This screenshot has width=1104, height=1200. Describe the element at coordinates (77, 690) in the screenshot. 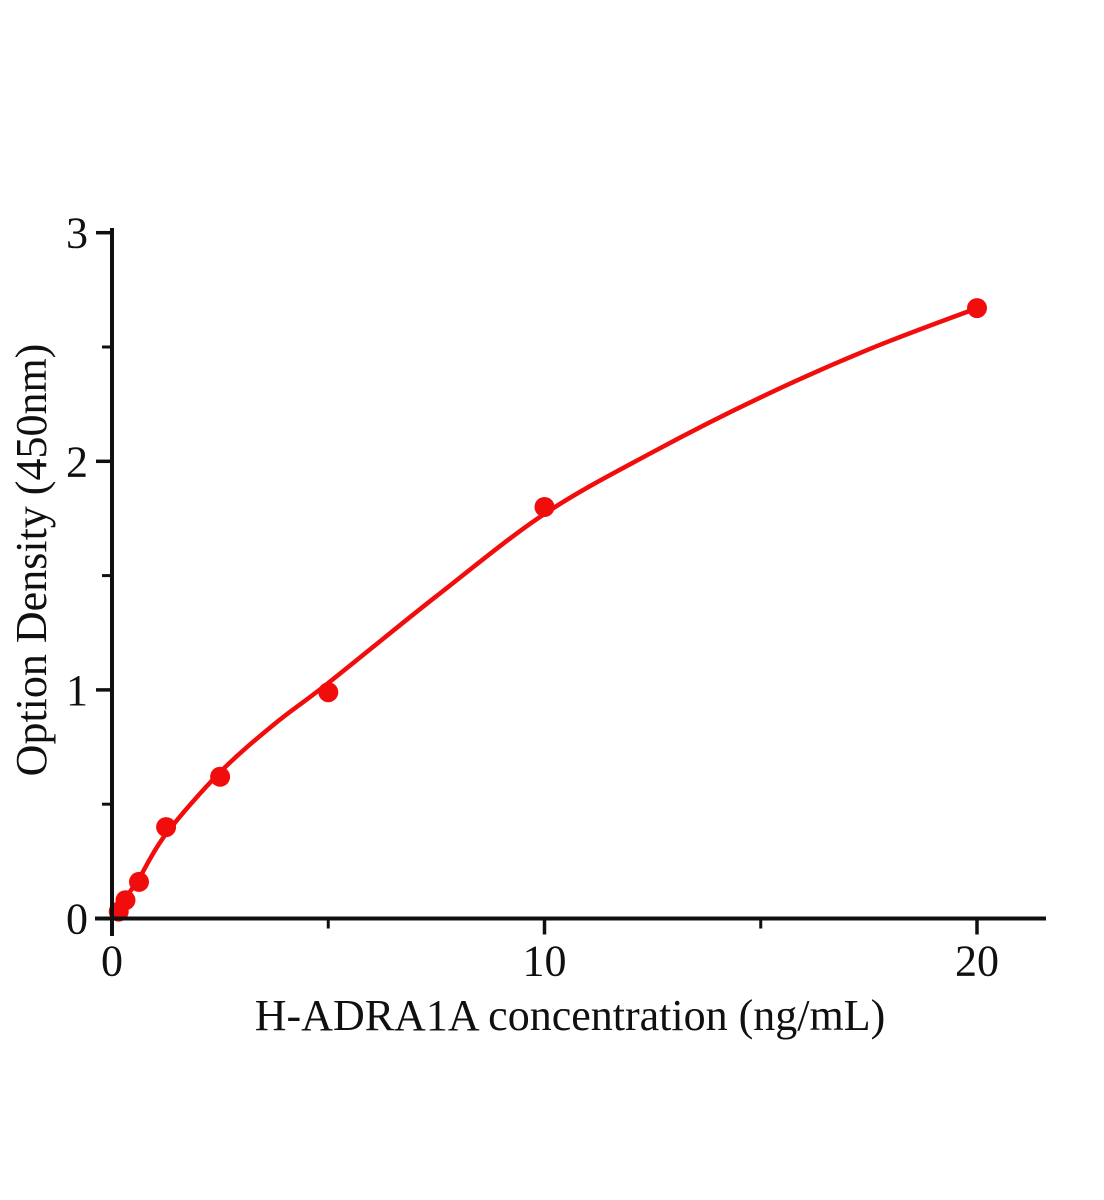

I see `y-tick-label: 1` at that location.